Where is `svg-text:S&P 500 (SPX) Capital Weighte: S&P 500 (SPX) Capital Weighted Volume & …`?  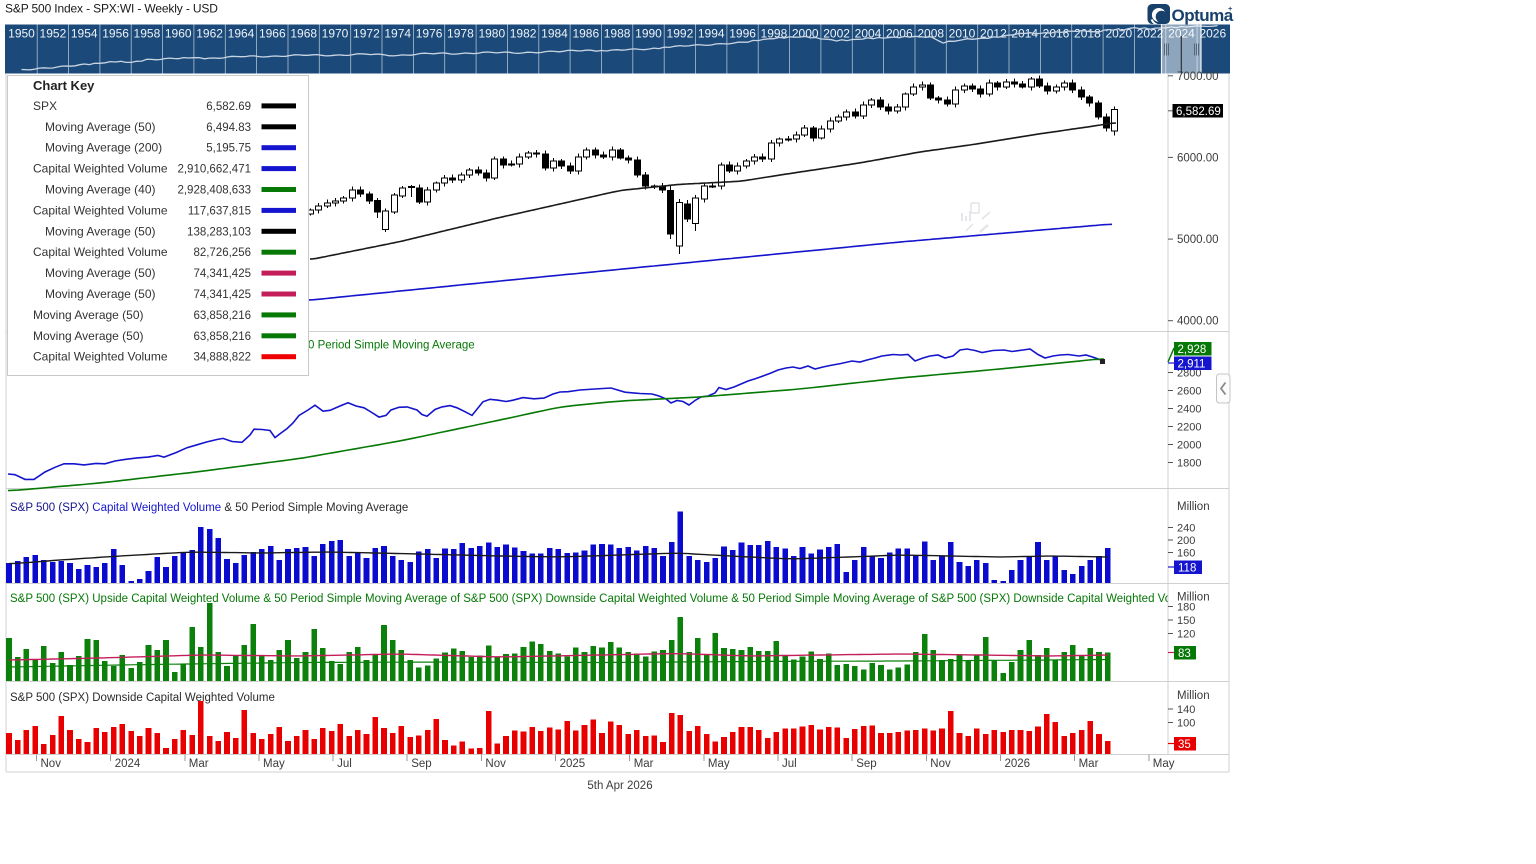
svg-text:S&P 500 (SPX) Capital Weighte: S&P 500 (SPX) Capital Weighted Volume & … is located at coordinates (209, 508).